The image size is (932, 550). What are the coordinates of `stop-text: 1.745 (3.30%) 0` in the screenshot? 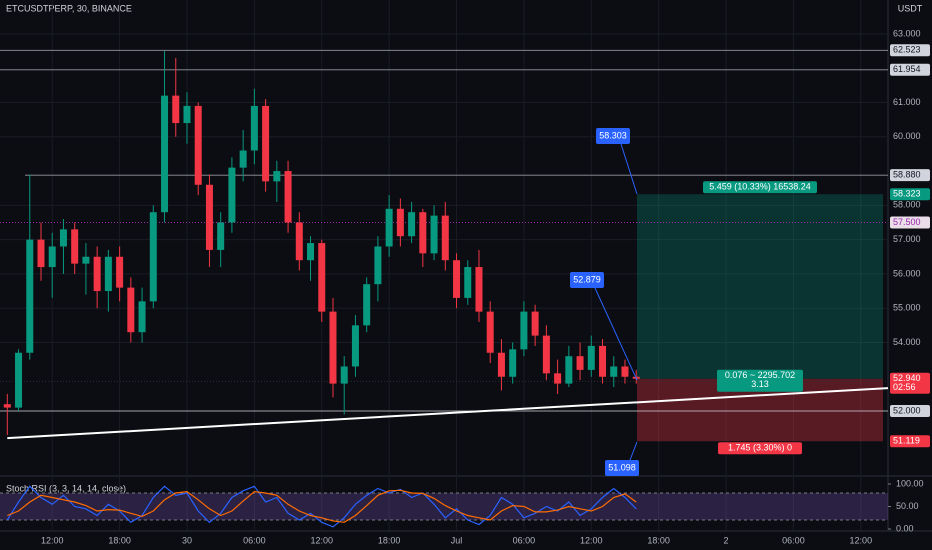 It's located at (760, 448).